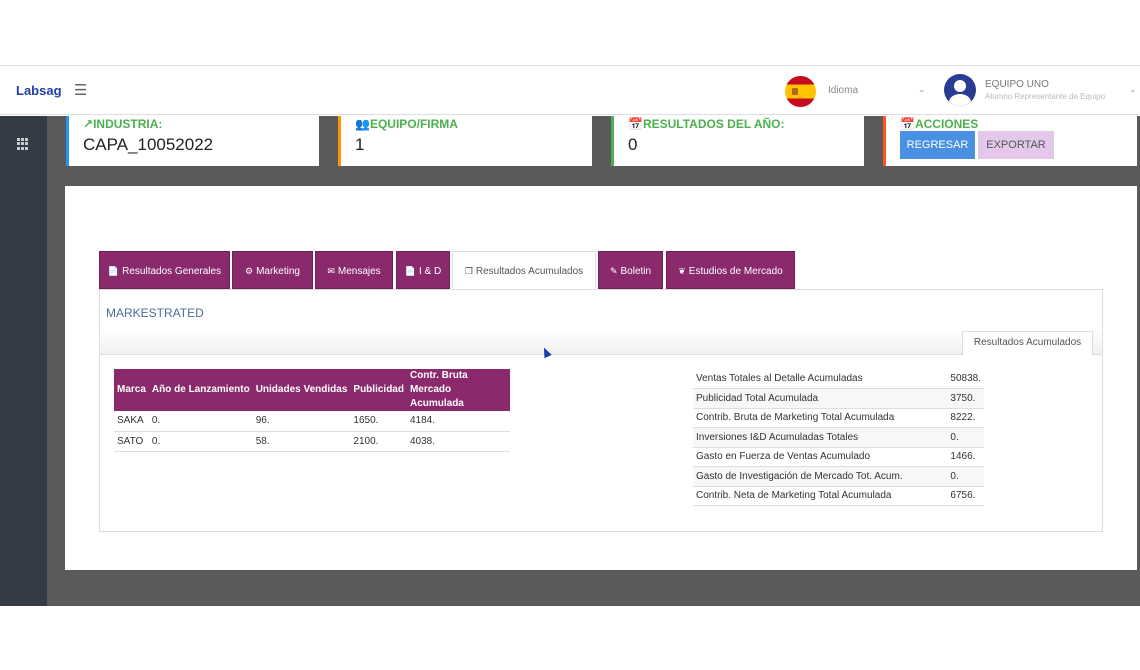  Describe the element at coordinates (960, 90) in the screenshot. I see `user-avatar` at that location.